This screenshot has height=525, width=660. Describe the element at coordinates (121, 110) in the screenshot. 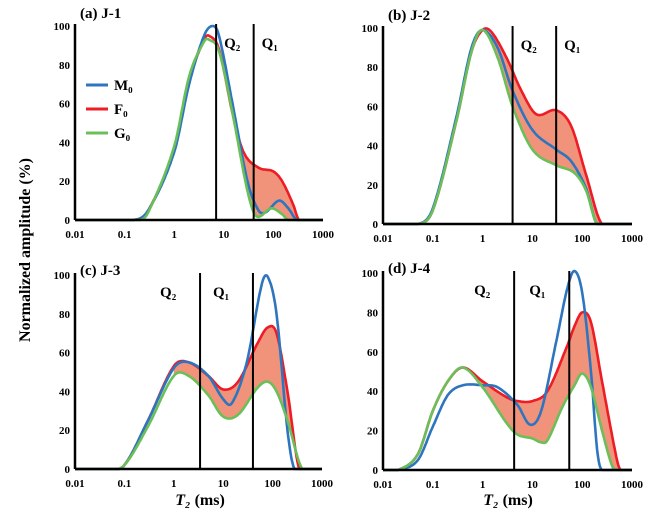

I see `legend-label: F₀` at that location.